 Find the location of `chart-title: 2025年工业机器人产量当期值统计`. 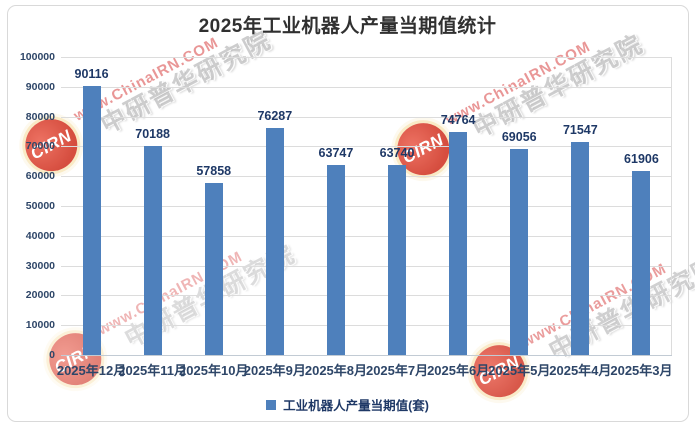

chart-title: 2025年工业机器人产量当期值统计 is located at coordinates (347, 26).